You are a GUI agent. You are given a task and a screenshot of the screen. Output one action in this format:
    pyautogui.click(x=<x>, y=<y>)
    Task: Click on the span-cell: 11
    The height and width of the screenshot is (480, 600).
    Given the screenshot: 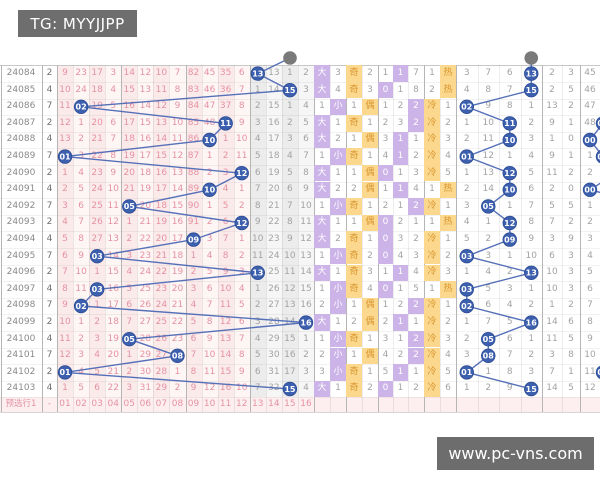 What is the action you would take?
    pyautogui.click(x=552, y=172)
    